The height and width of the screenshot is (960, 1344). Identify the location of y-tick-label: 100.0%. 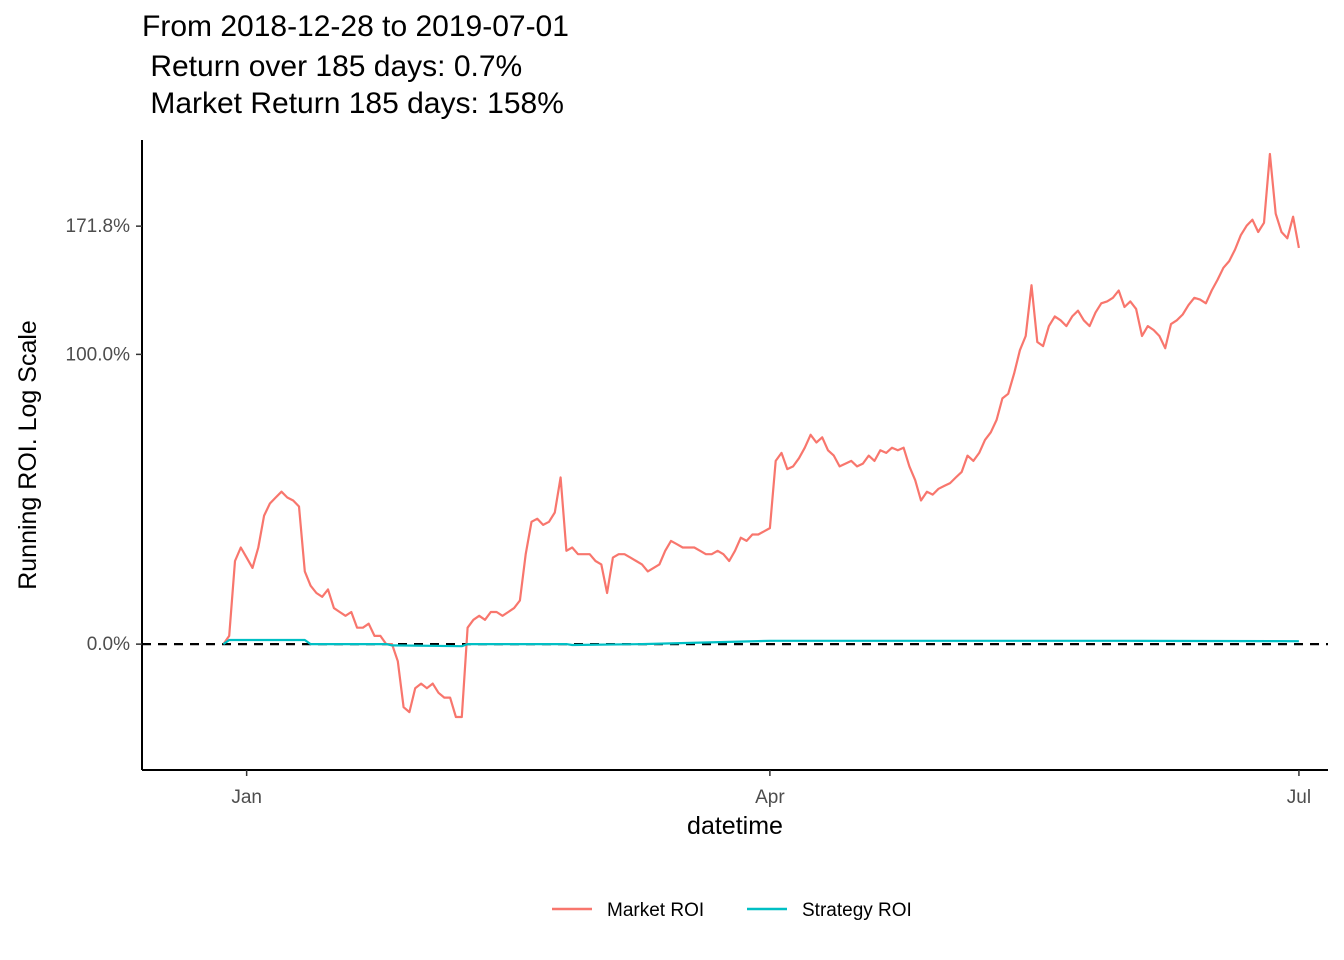
(98, 354).